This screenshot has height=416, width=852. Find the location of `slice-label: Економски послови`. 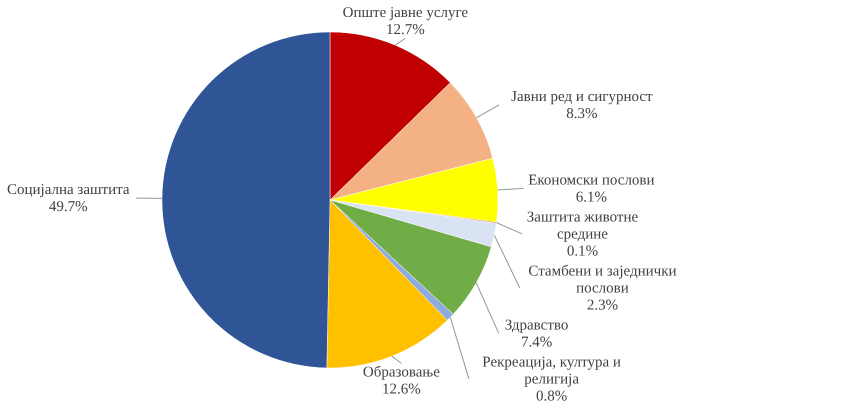

slice-label: Економски послови is located at coordinates (591, 180).